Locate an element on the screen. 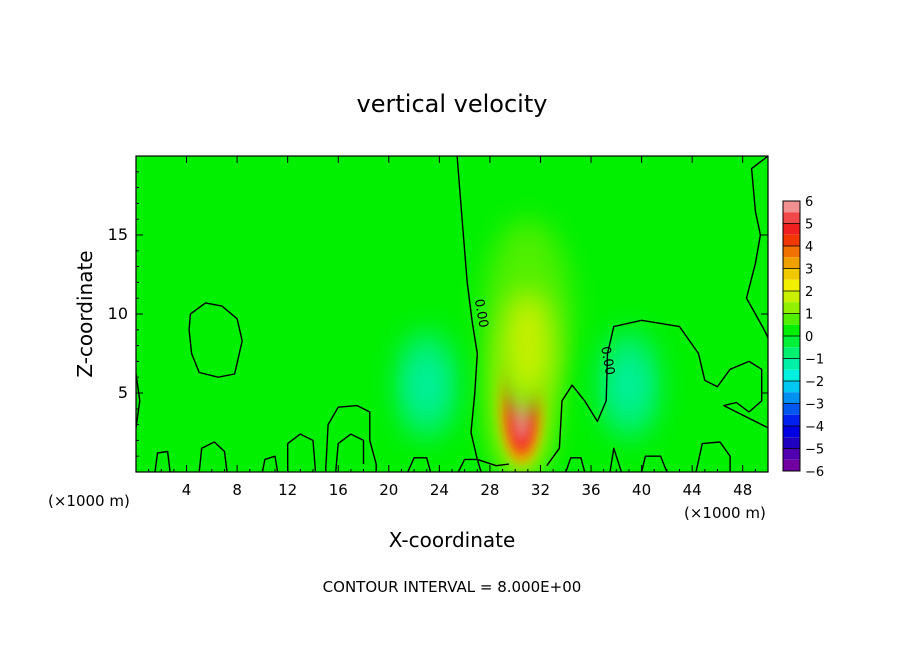 Image resolution: width=904 pixels, height=654 pixels. y-tick-label: 15 is located at coordinates (118, 234).